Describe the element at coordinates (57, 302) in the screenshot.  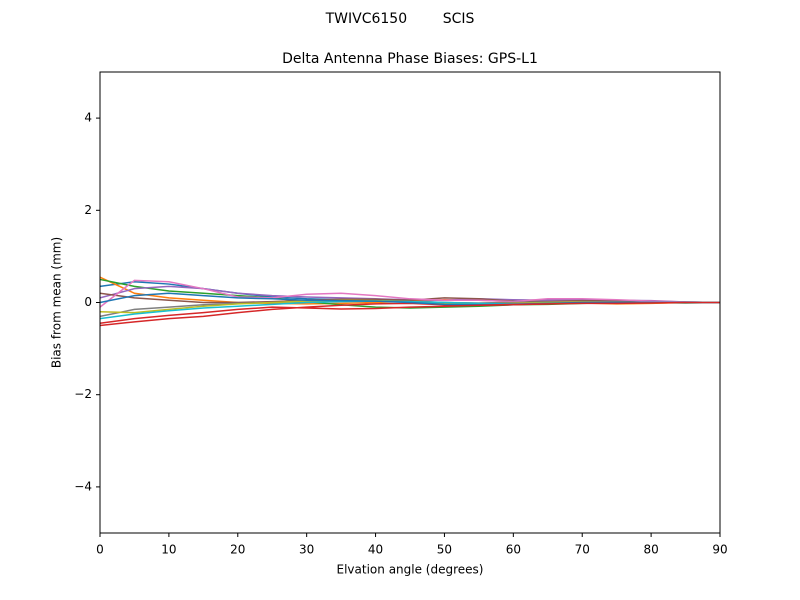
I see `y-axis-label: Bias from mean (mm)` at that location.